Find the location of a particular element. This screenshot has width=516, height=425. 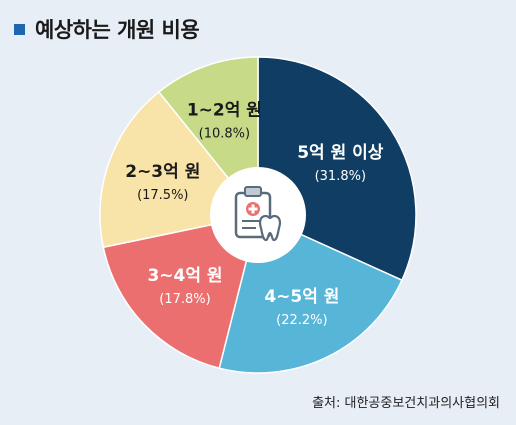

slice-value-5: (10.8%) is located at coordinates (224, 134).